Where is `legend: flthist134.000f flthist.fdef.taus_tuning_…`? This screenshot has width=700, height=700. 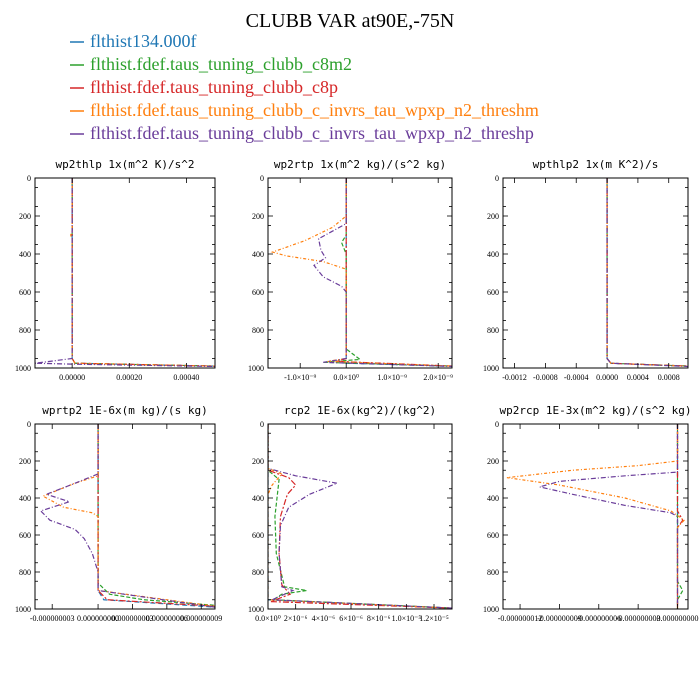
legend: flthist134.000f flthist.fdef.taus_tuning_… is located at coordinates (304, 87).